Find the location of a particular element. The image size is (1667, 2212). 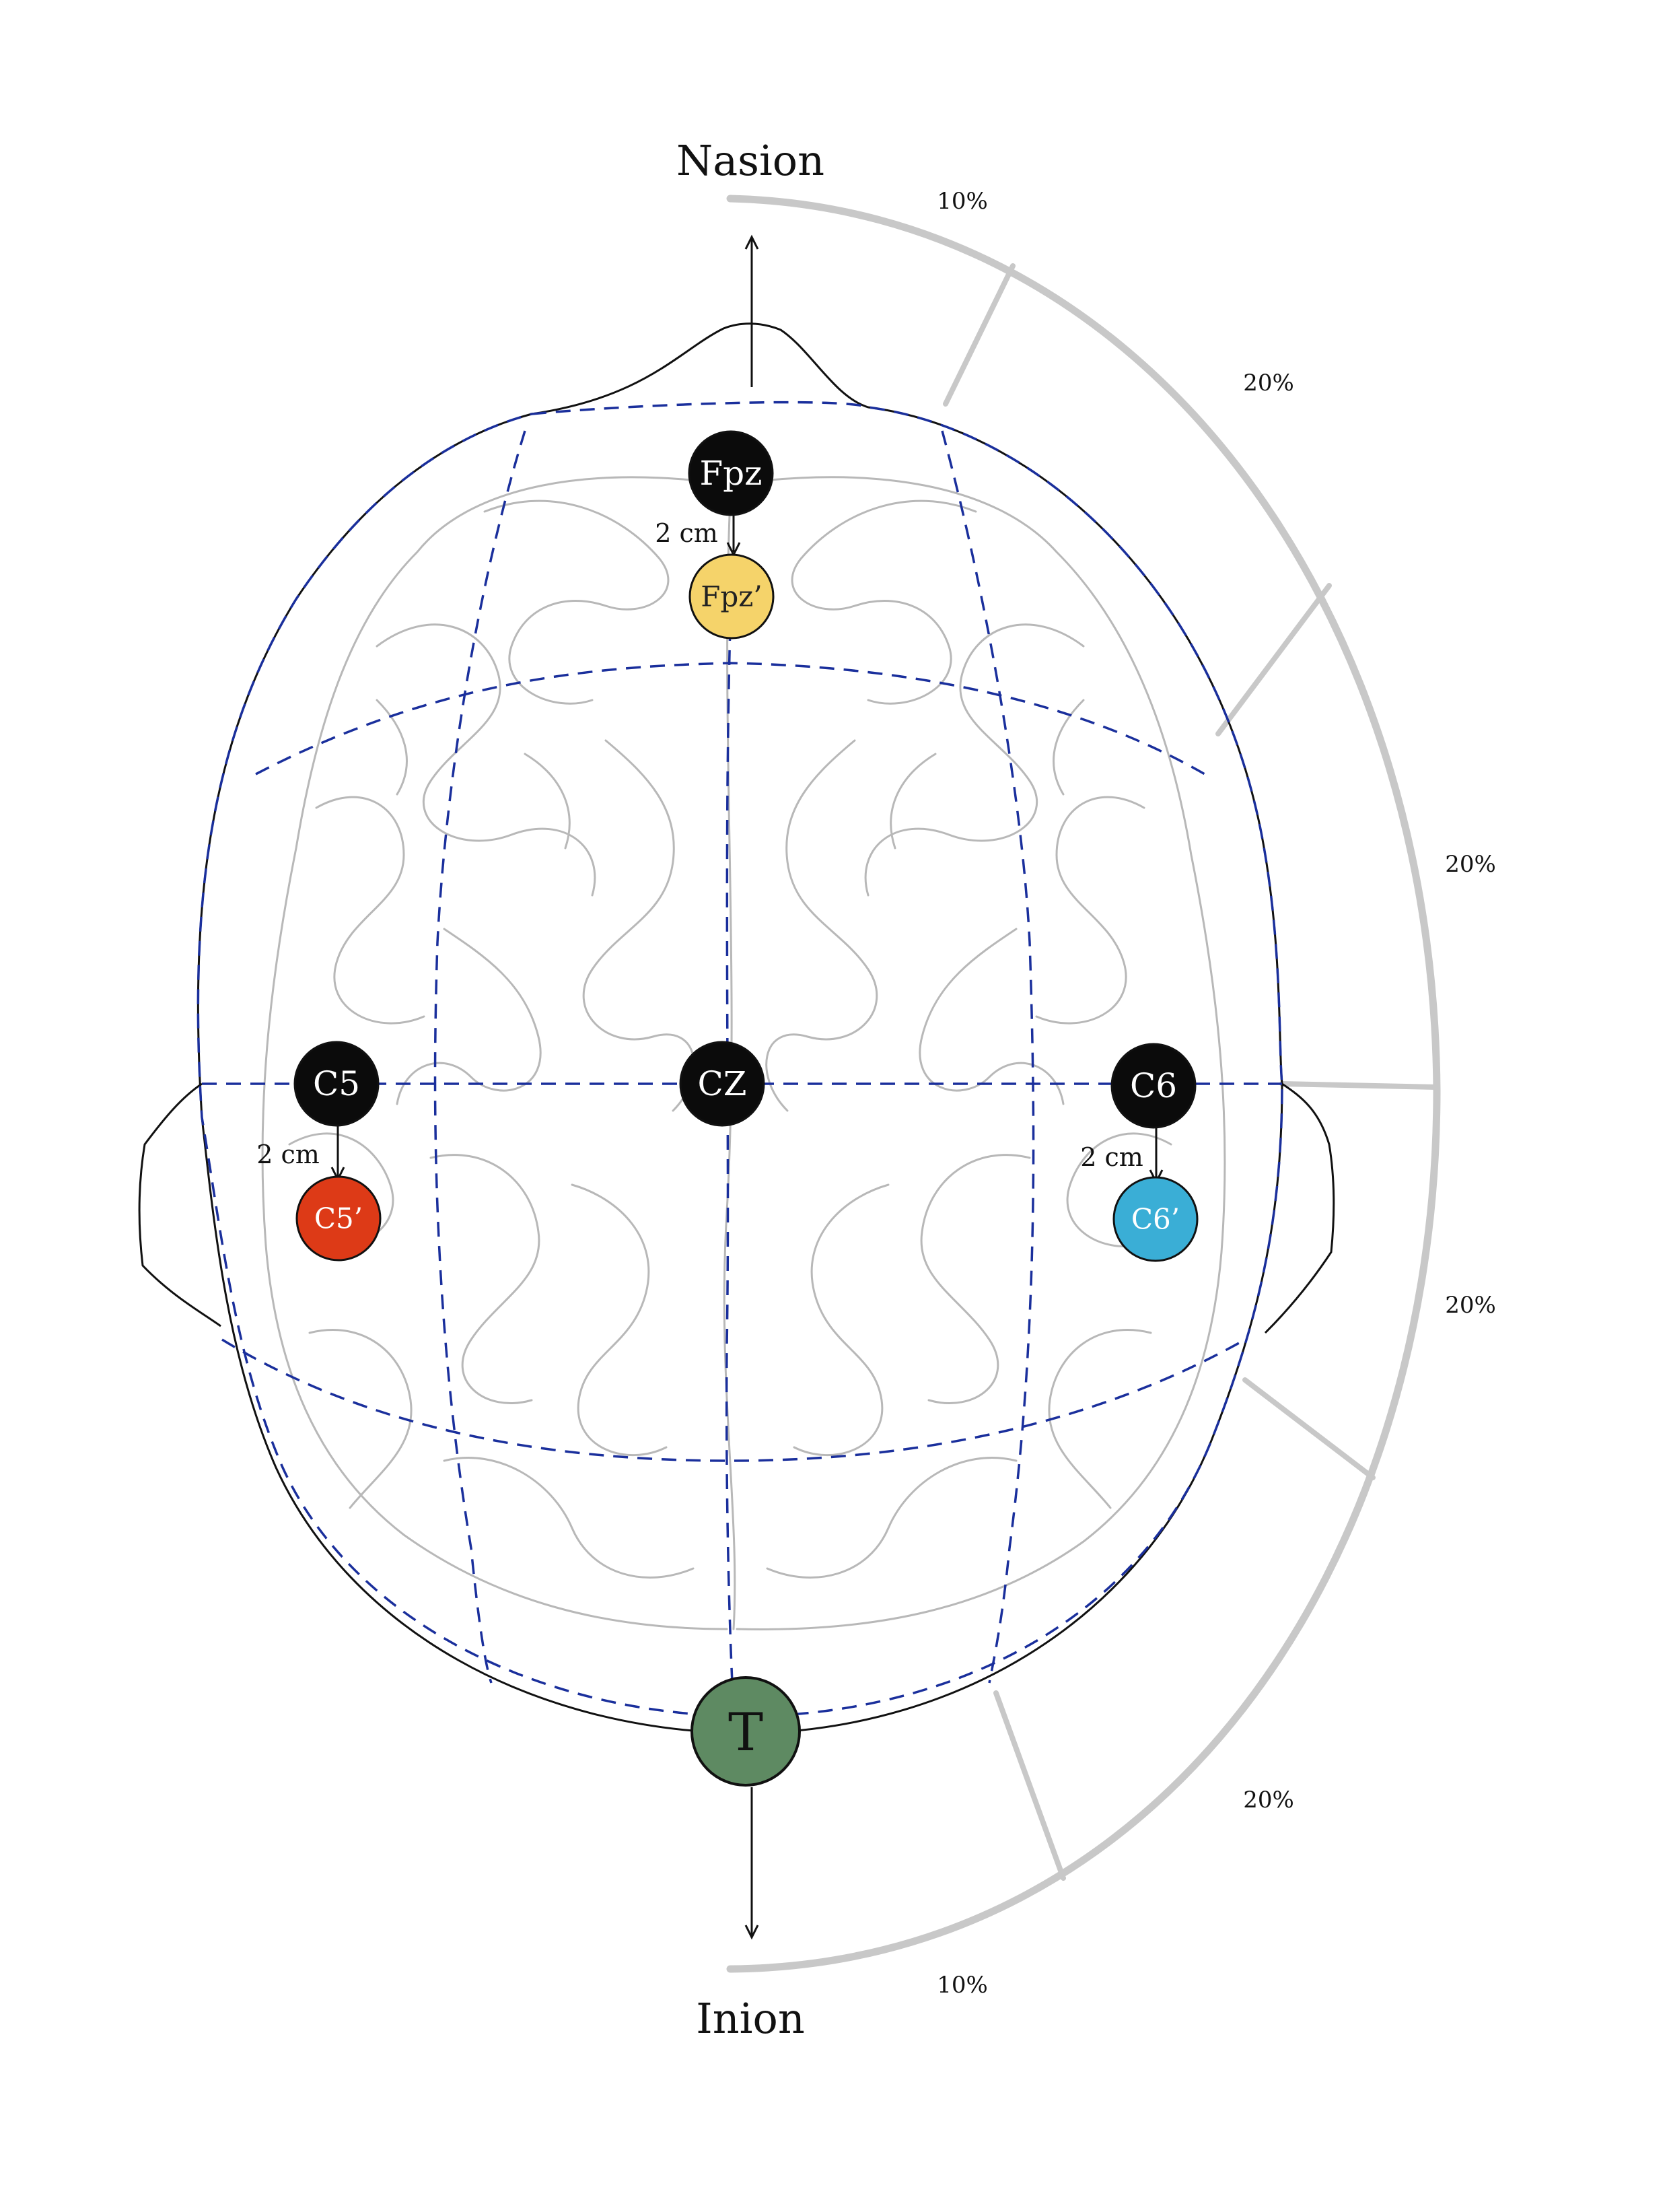

inion-label: Inion is located at coordinates (750, 2018).